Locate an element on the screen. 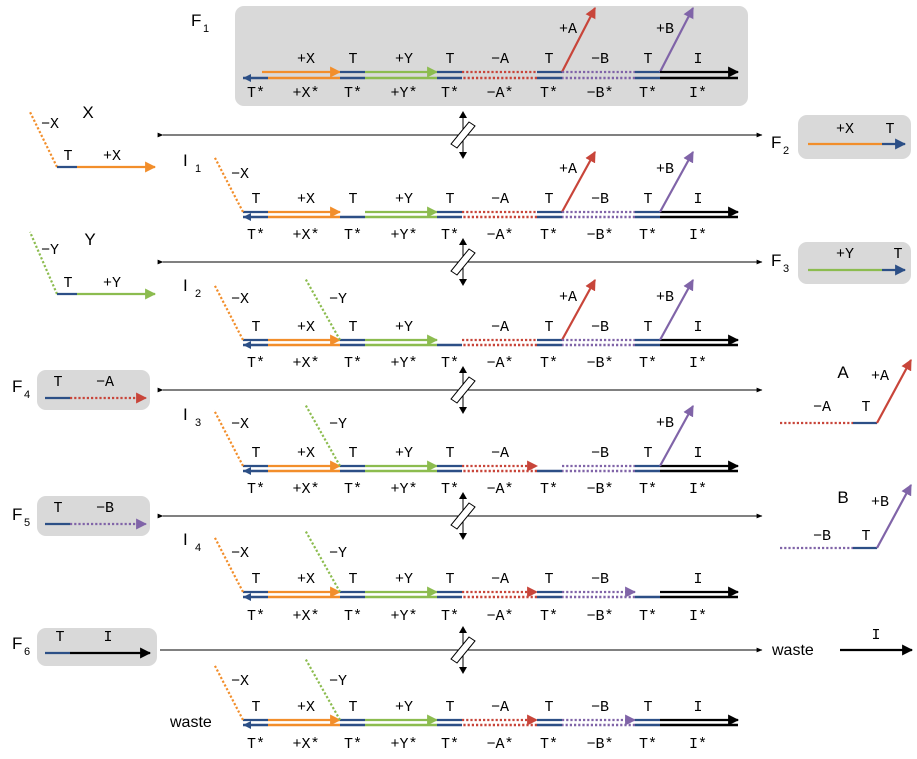  label-F4-subscript: 4 is located at coordinates (27, 395).